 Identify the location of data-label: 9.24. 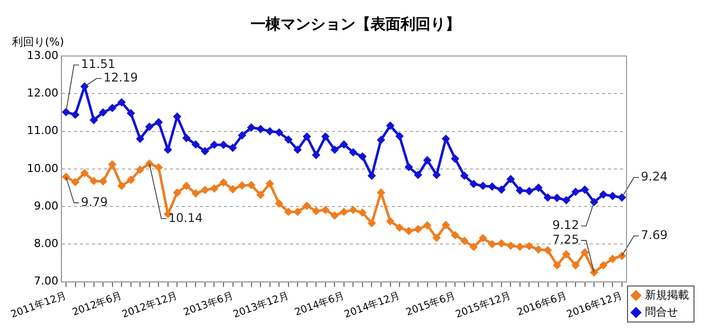
(654, 177).